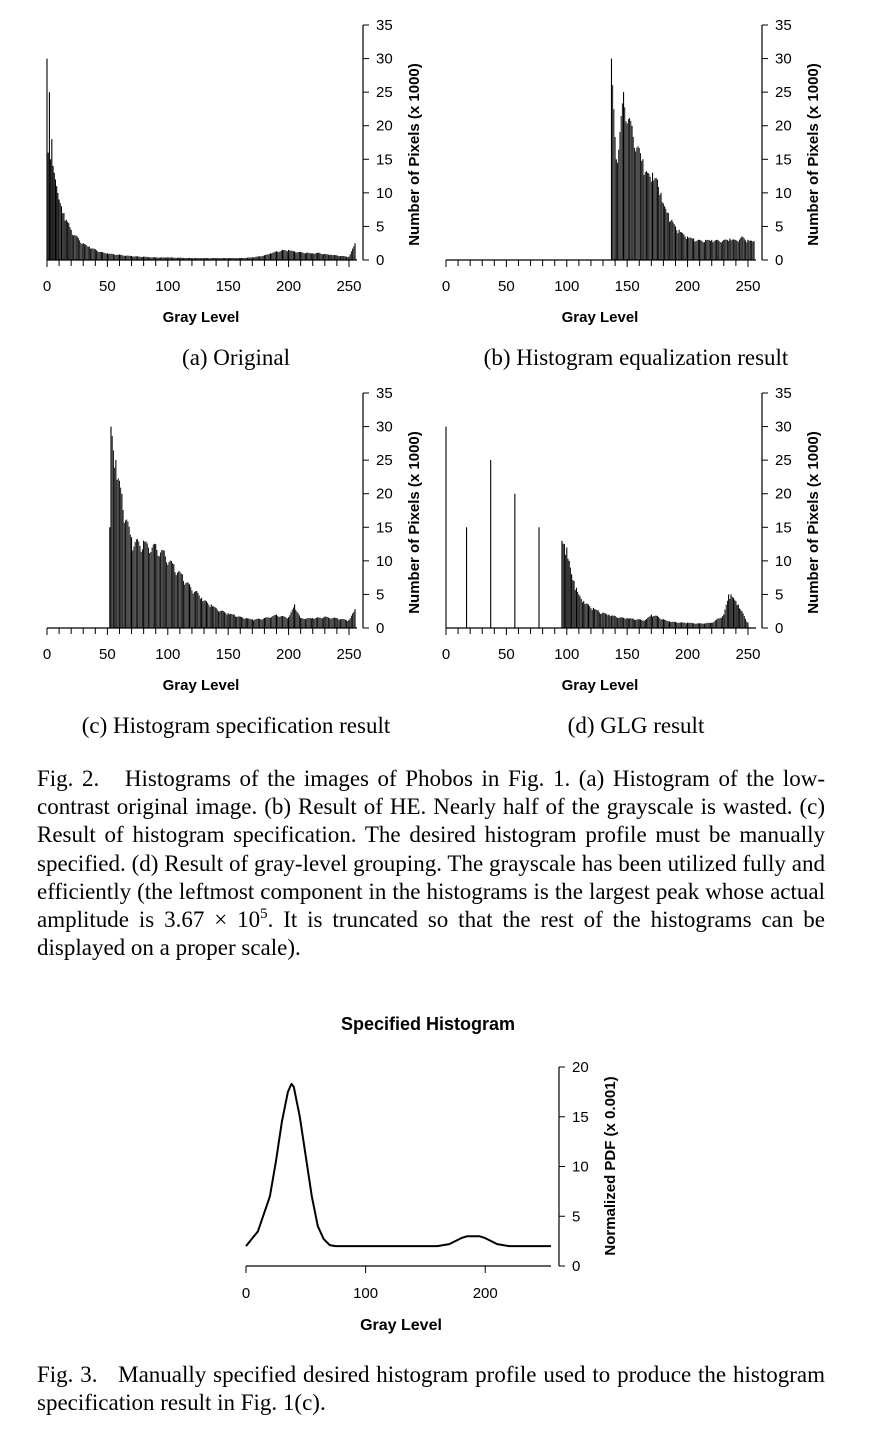  What do you see at coordinates (636, 357) in the screenshot?
I see `panel-caption: (b) Histogram equalization result` at bounding box center [636, 357].